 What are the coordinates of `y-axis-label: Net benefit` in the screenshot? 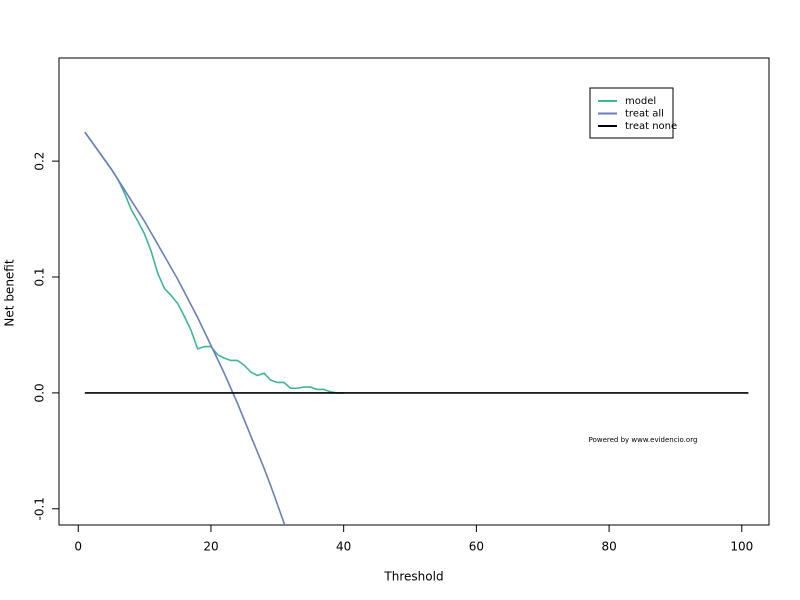 It's located at (10, 292).